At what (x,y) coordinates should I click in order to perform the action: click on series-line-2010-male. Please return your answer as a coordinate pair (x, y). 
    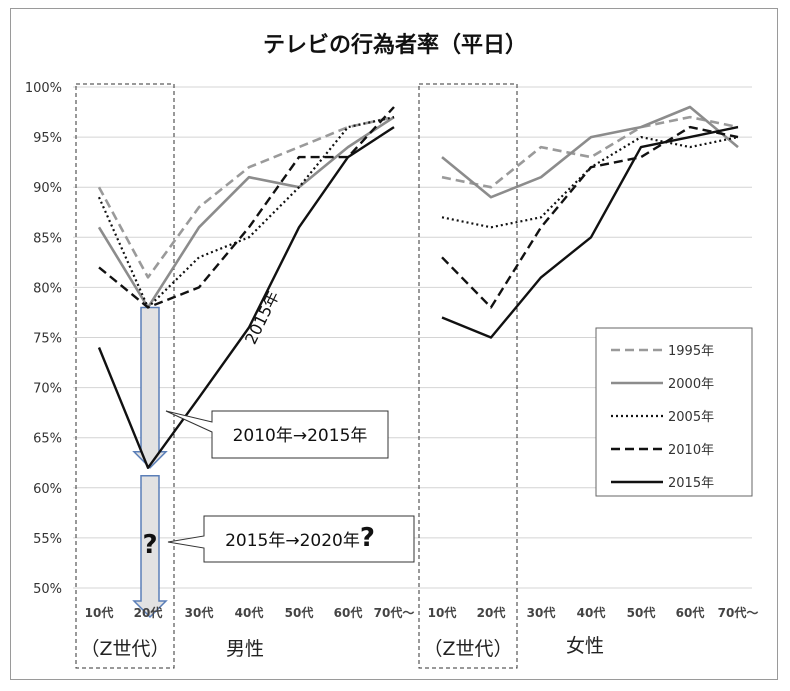
    Looking at the image, I should click on (246, 207).